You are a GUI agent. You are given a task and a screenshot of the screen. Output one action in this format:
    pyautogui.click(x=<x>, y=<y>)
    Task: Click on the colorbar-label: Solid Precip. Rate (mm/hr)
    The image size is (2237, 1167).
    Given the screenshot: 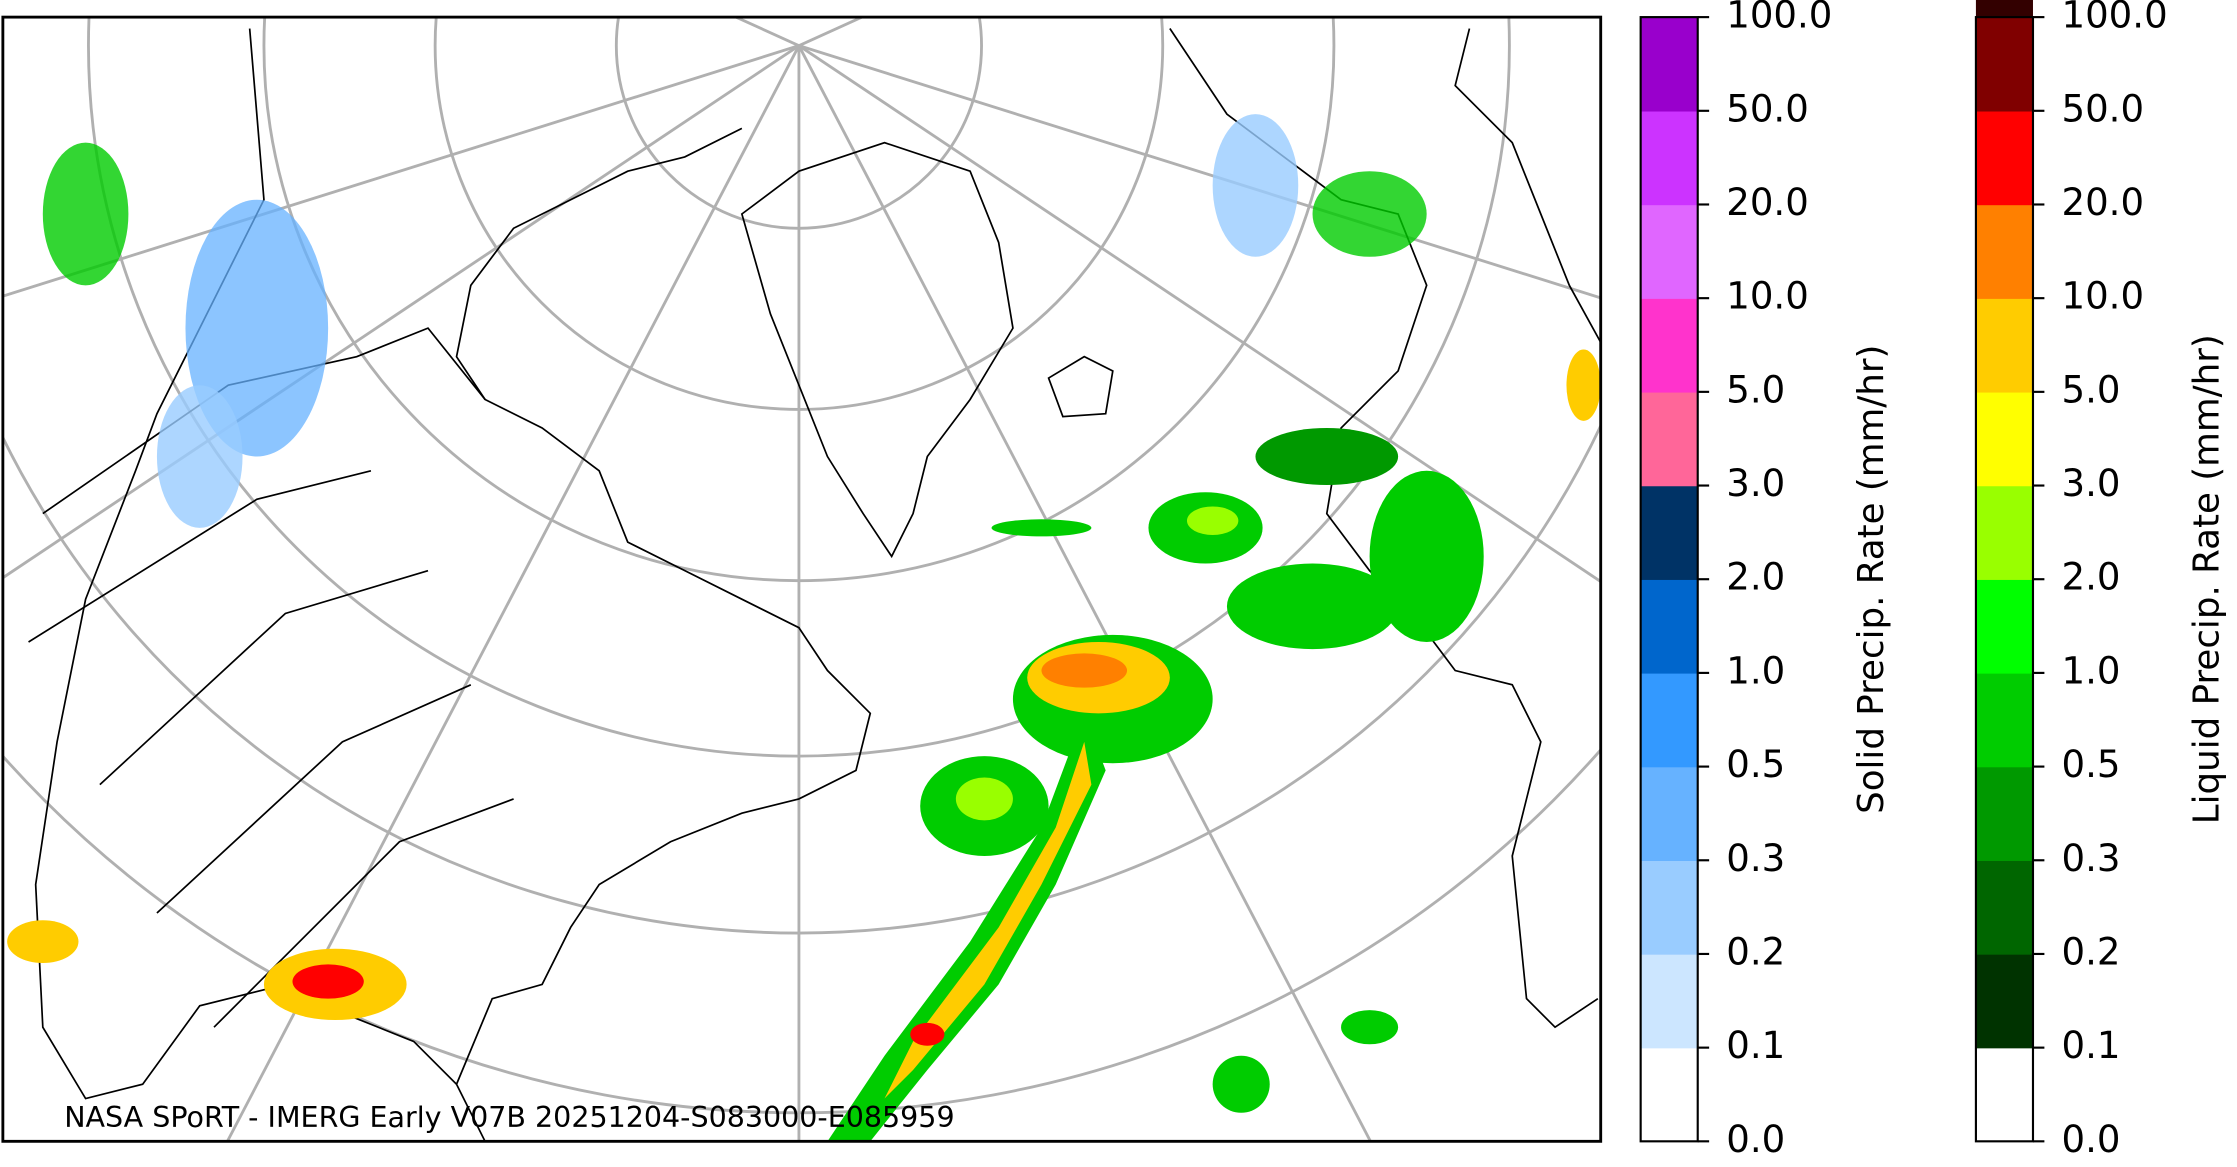 What is the action you would take?
    pyautogui.click(x=1871, y=579)
    